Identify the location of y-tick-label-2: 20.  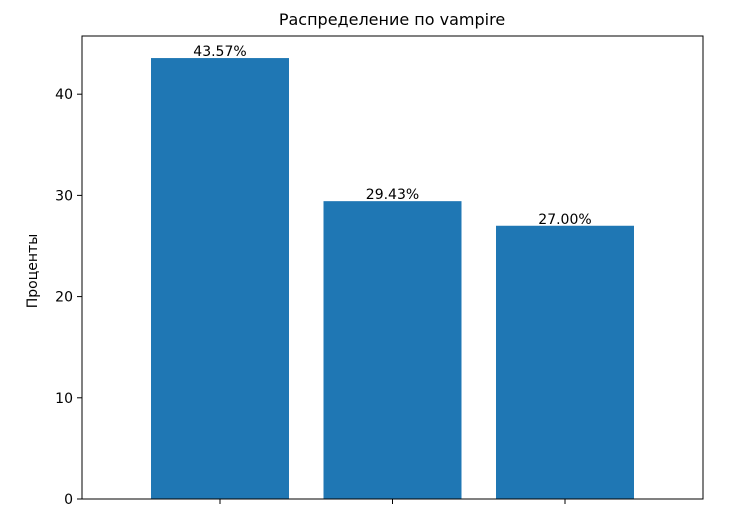
(64, 298).